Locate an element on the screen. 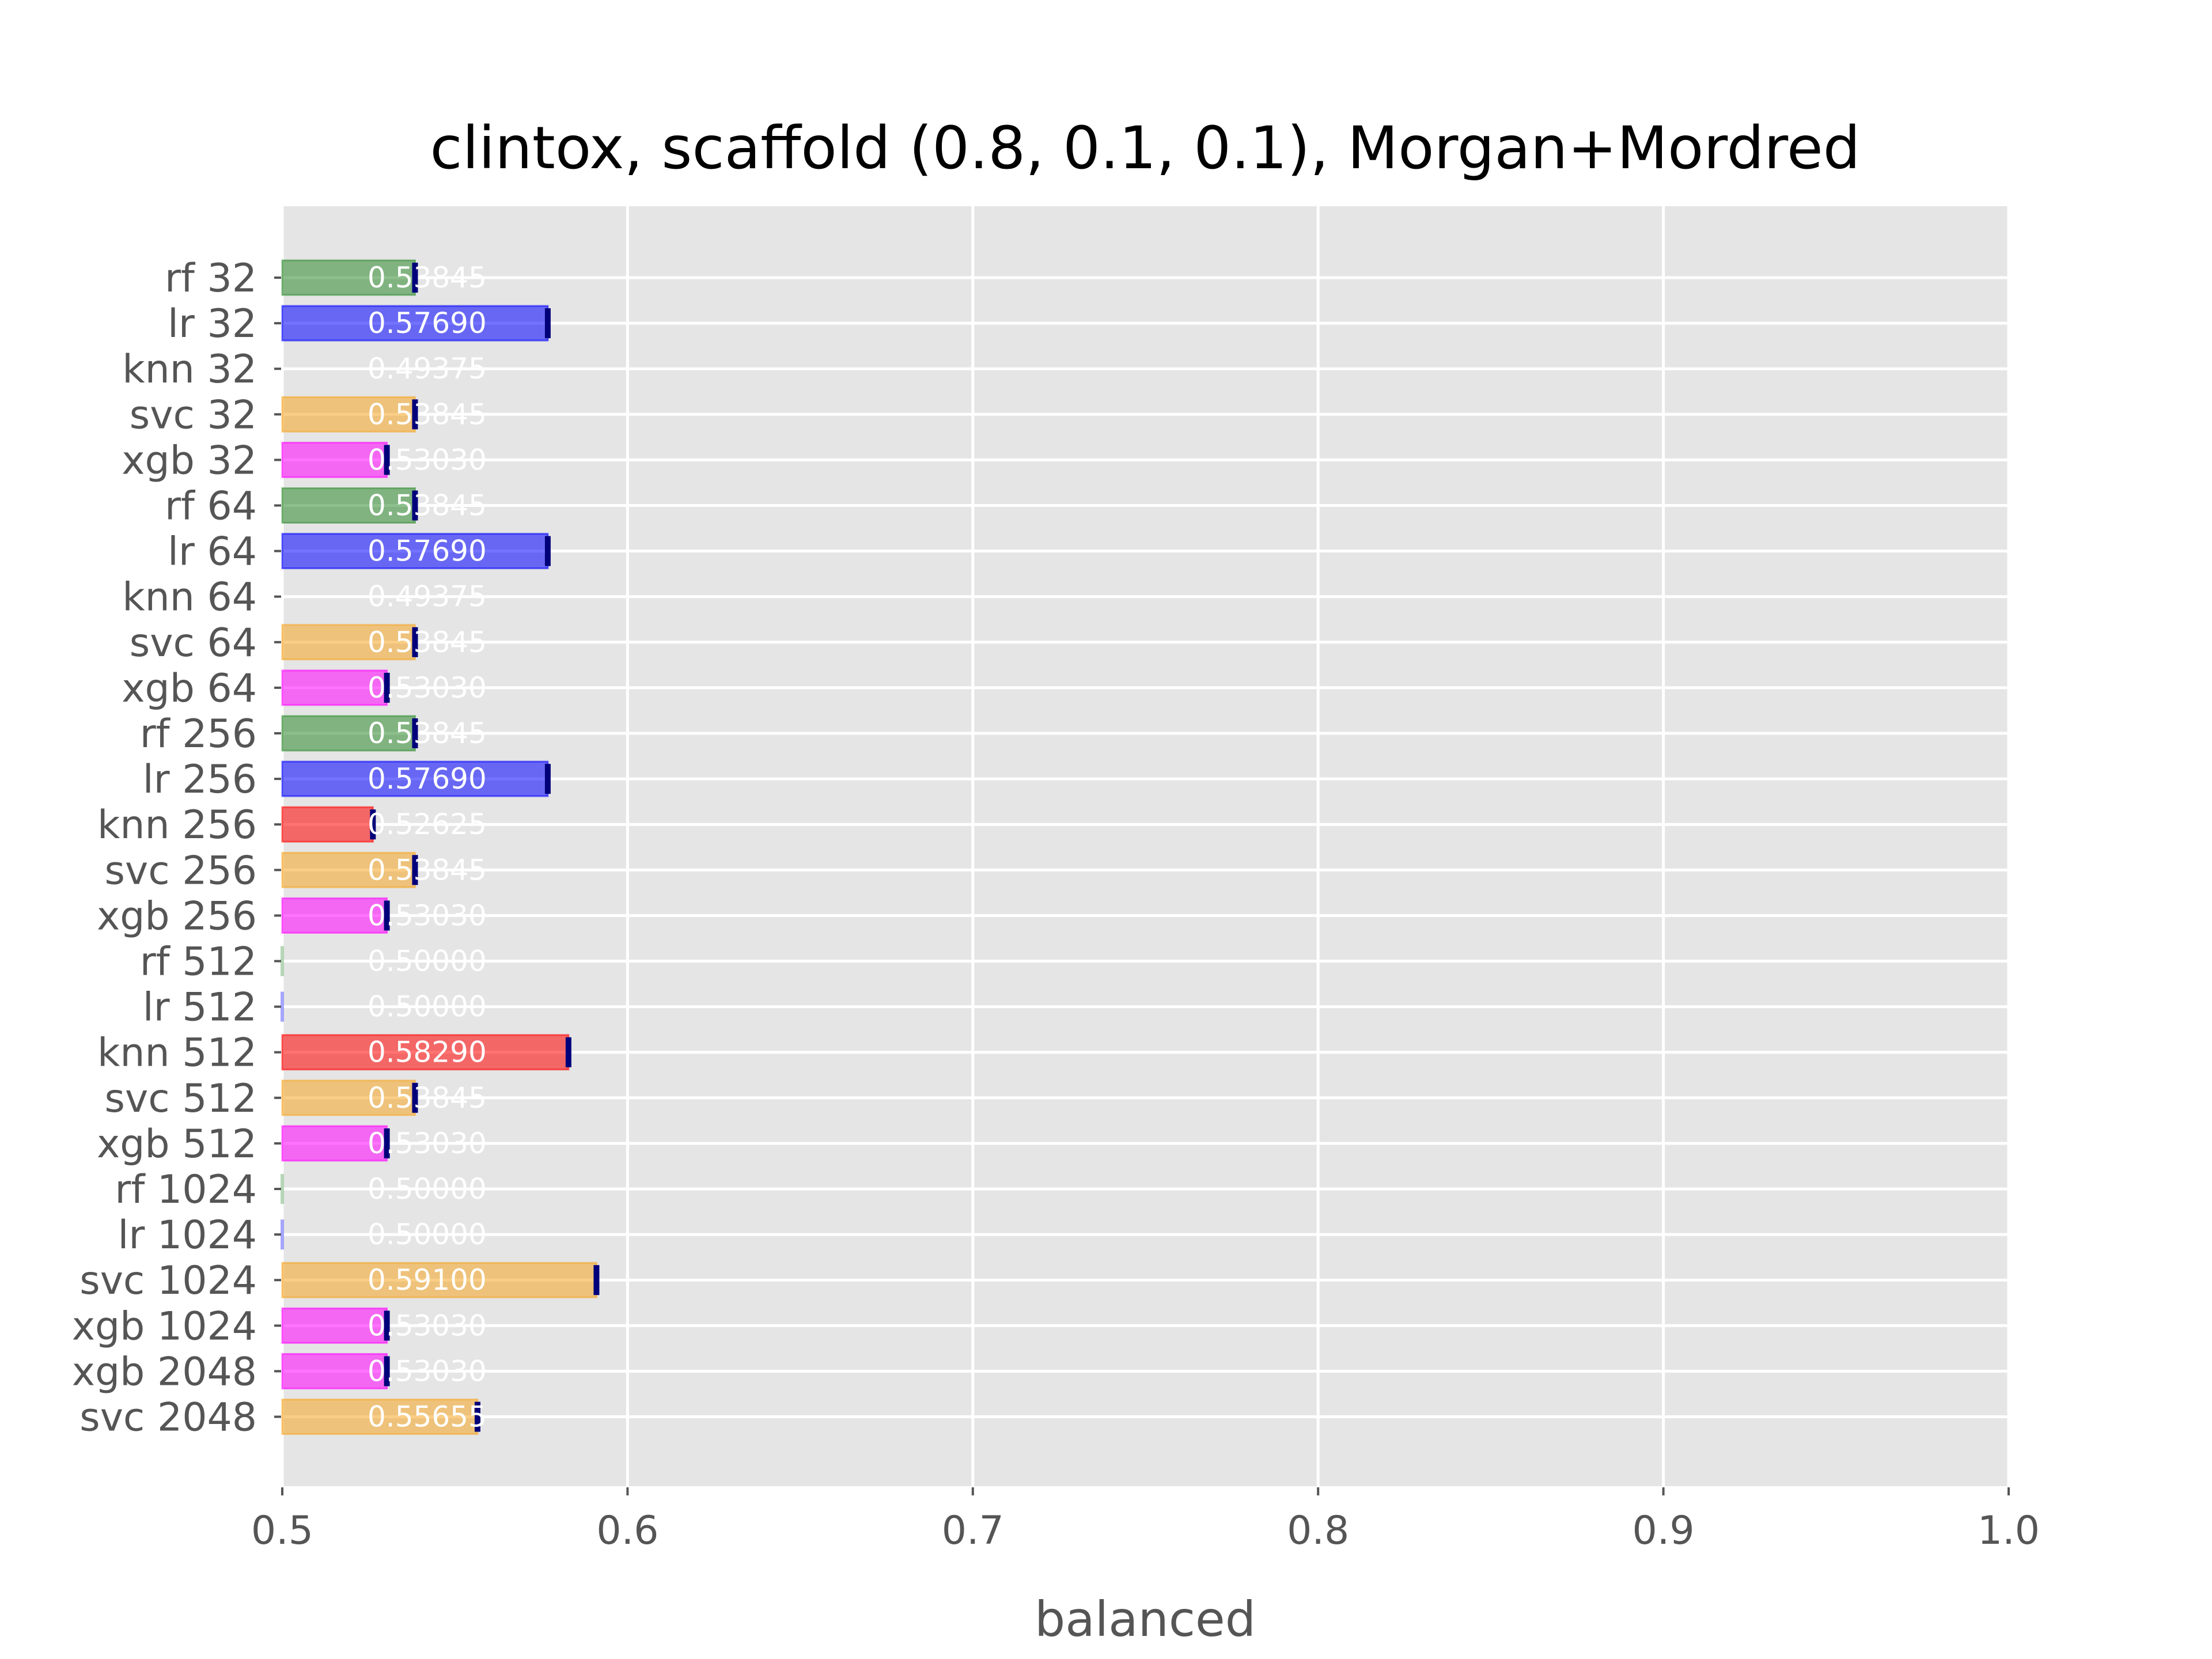  x-tick-label: 0.9 is located at coordinates (1664, 1531).